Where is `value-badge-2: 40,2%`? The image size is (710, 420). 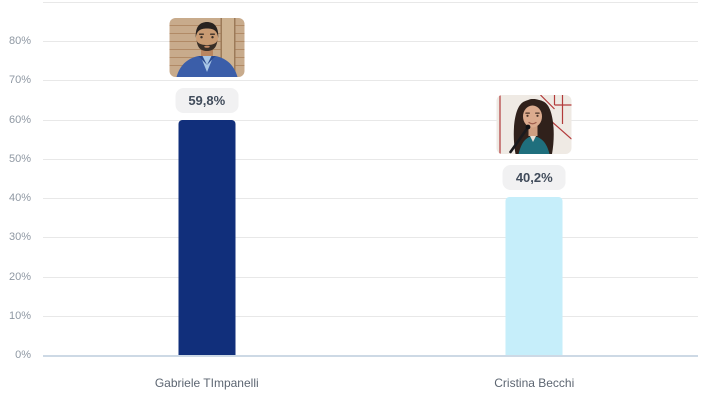 value-badge-2: 40,2% is located at coordinates (534, 178).